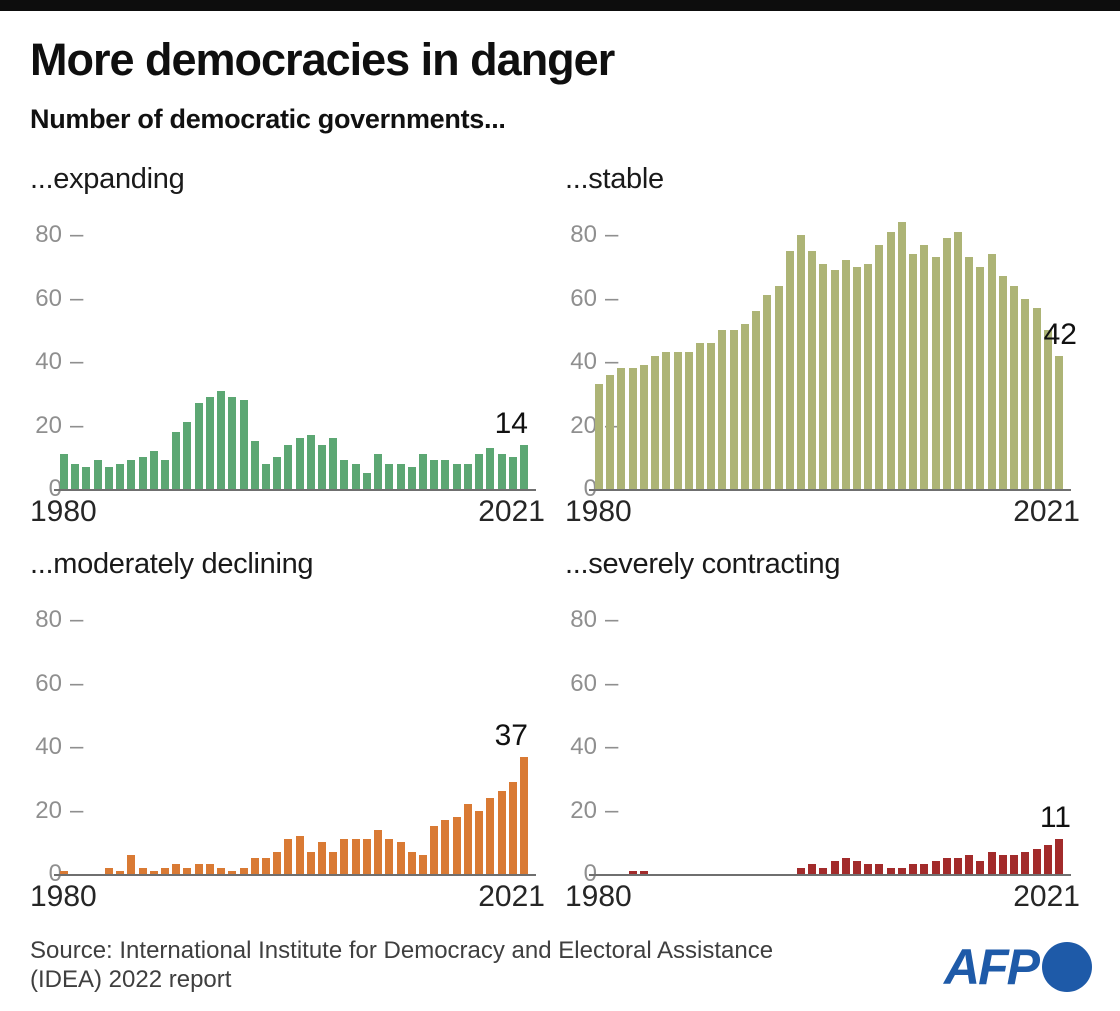 The width and height of the screenshot is (1120, 1011). I want to click on afp-logo-circle-icon, so click(1067, 967).